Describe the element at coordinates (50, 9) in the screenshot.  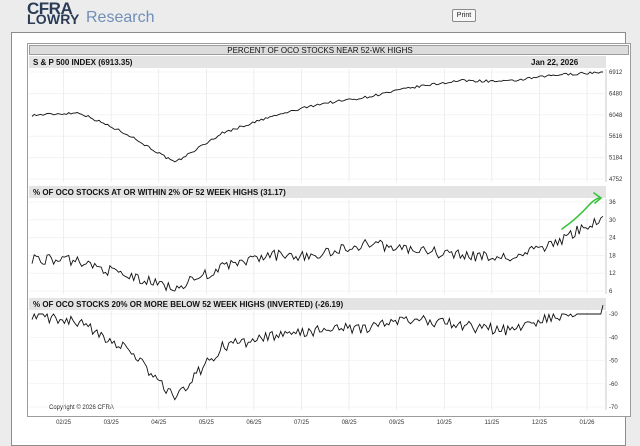
I see `logo-cfra: CFRA` at that location.